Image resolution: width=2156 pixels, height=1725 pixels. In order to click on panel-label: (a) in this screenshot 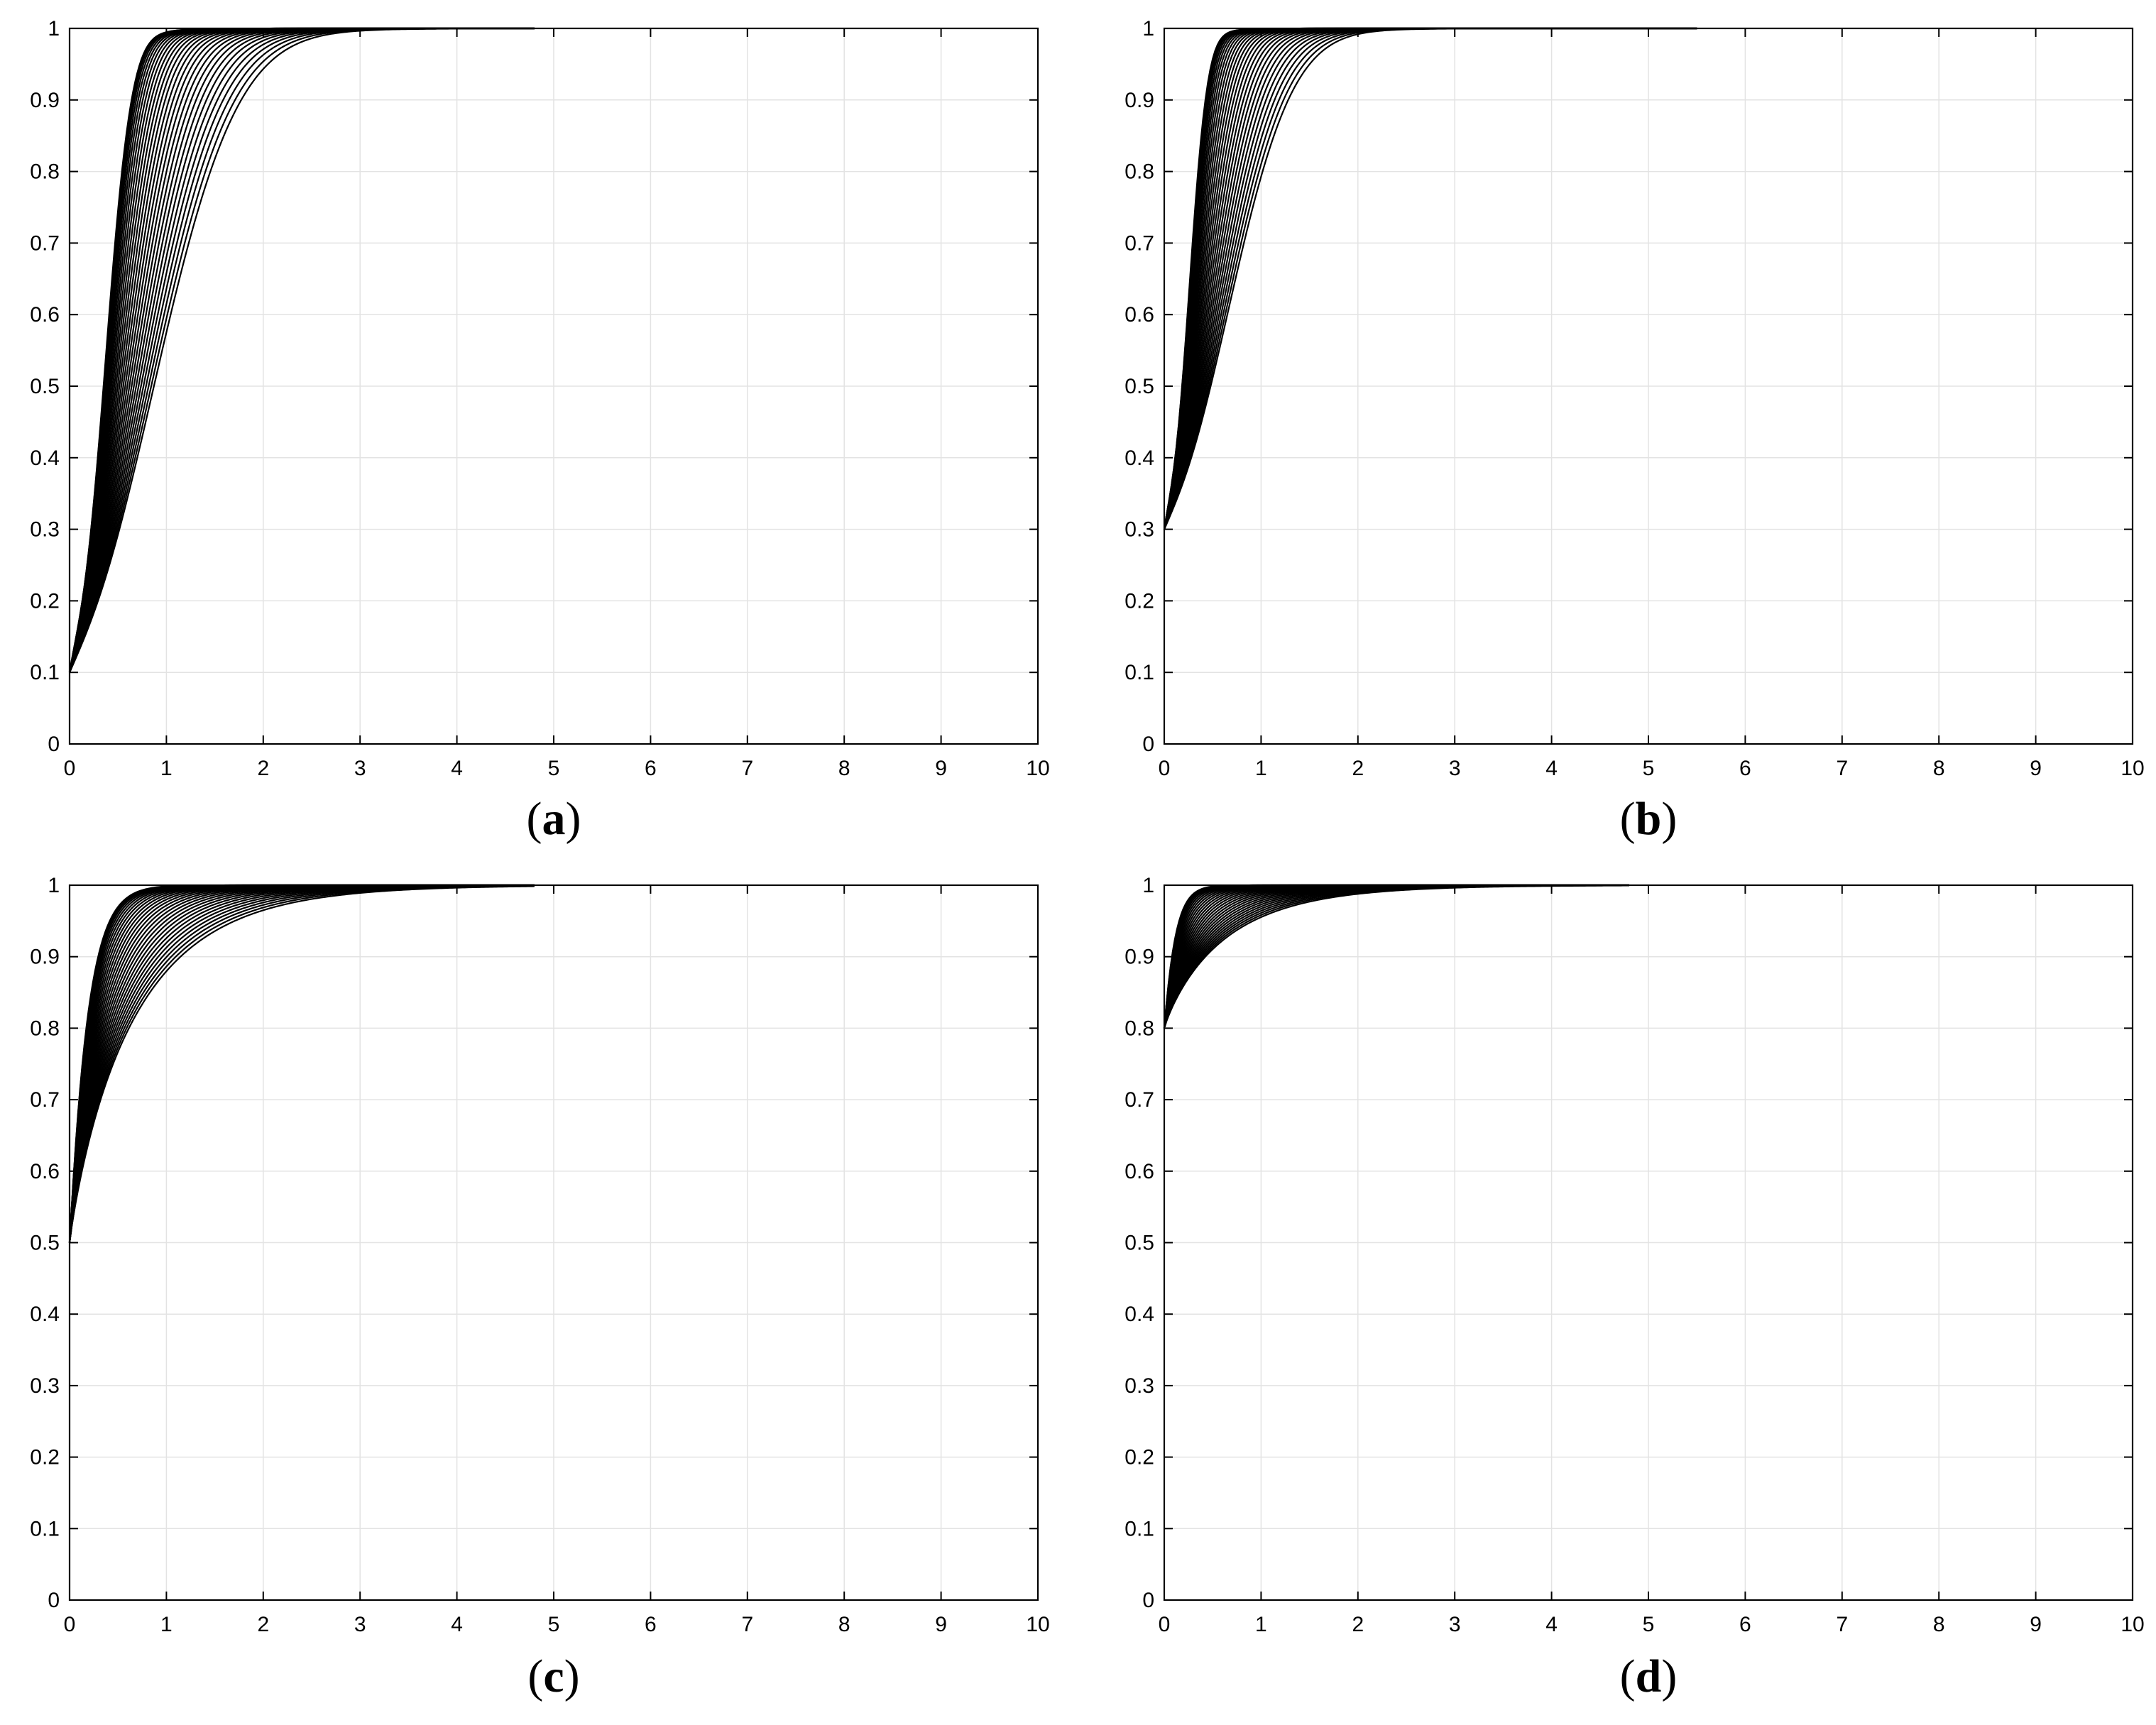, I will do `click(554, 819)`.